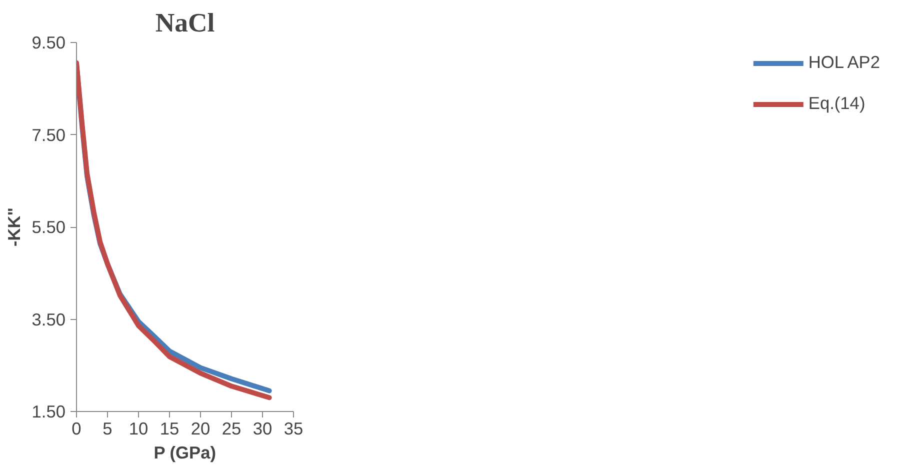 This screenshot has width=899, height=472. What do you see at coordinates (77, 428) in the screenshot?
I see `x-tick-label: 0` at bounding box center [77, 428].